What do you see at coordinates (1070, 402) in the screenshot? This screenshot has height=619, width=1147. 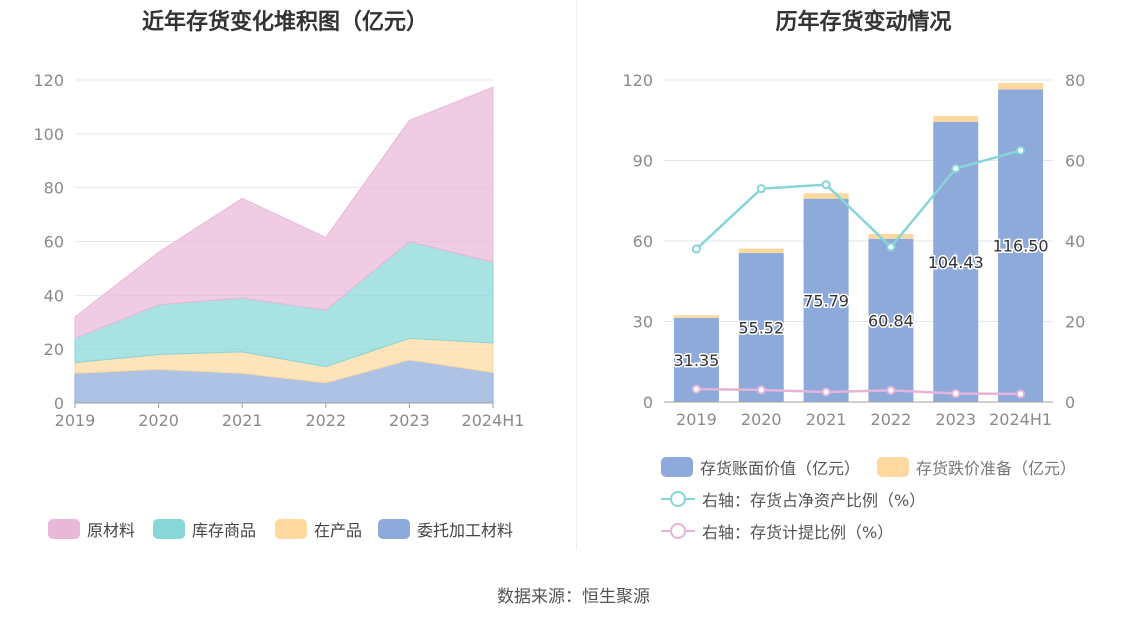 I see `right-y2-tick-label: 0` at bounding box center [1070, 402].